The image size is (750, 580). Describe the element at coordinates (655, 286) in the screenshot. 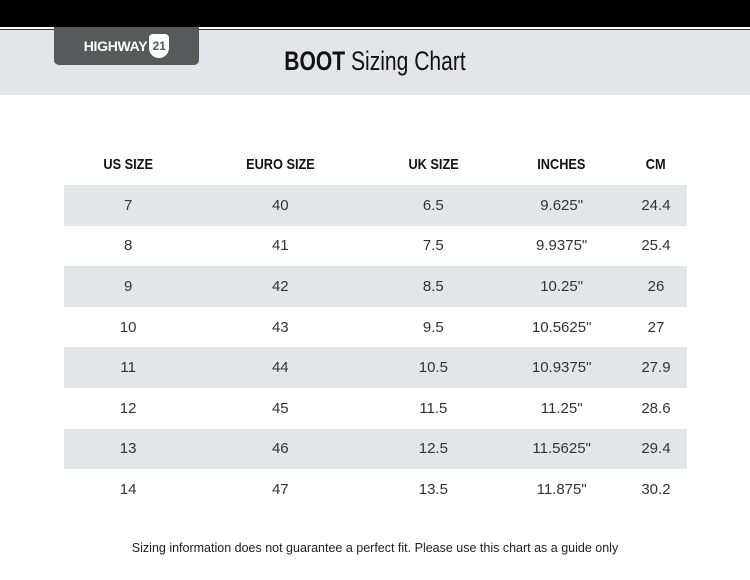

I see `table-cell: 26` at that location.